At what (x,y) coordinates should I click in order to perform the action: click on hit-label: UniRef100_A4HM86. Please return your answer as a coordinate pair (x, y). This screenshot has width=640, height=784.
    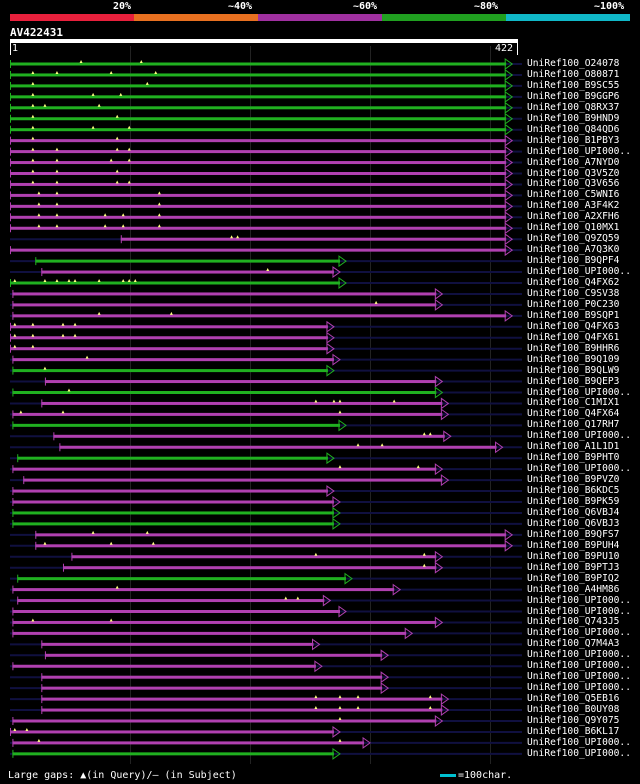
    Looking at the image, I should click on (573, 589).